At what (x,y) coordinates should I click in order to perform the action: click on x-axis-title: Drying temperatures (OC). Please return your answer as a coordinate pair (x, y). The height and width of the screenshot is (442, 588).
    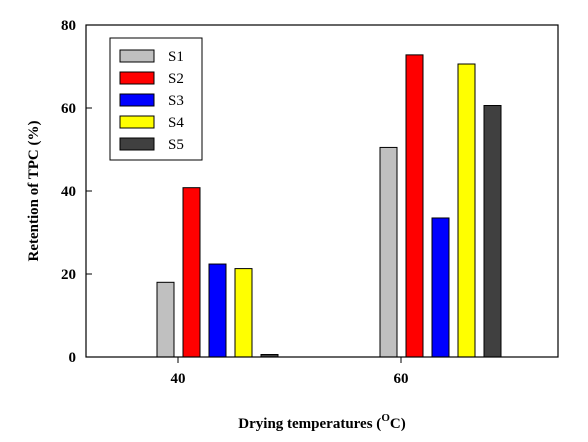
    Looking at the image, I should click on (321, 422).